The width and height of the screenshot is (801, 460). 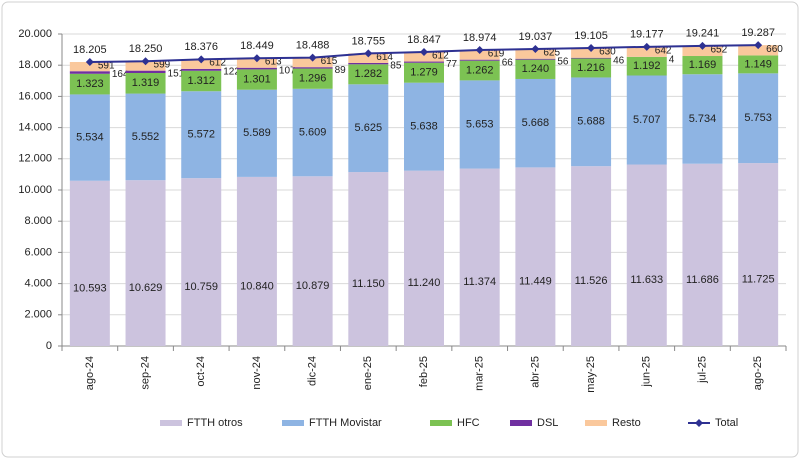 I want to click on data-label: 107, so click(x=287, y=70).